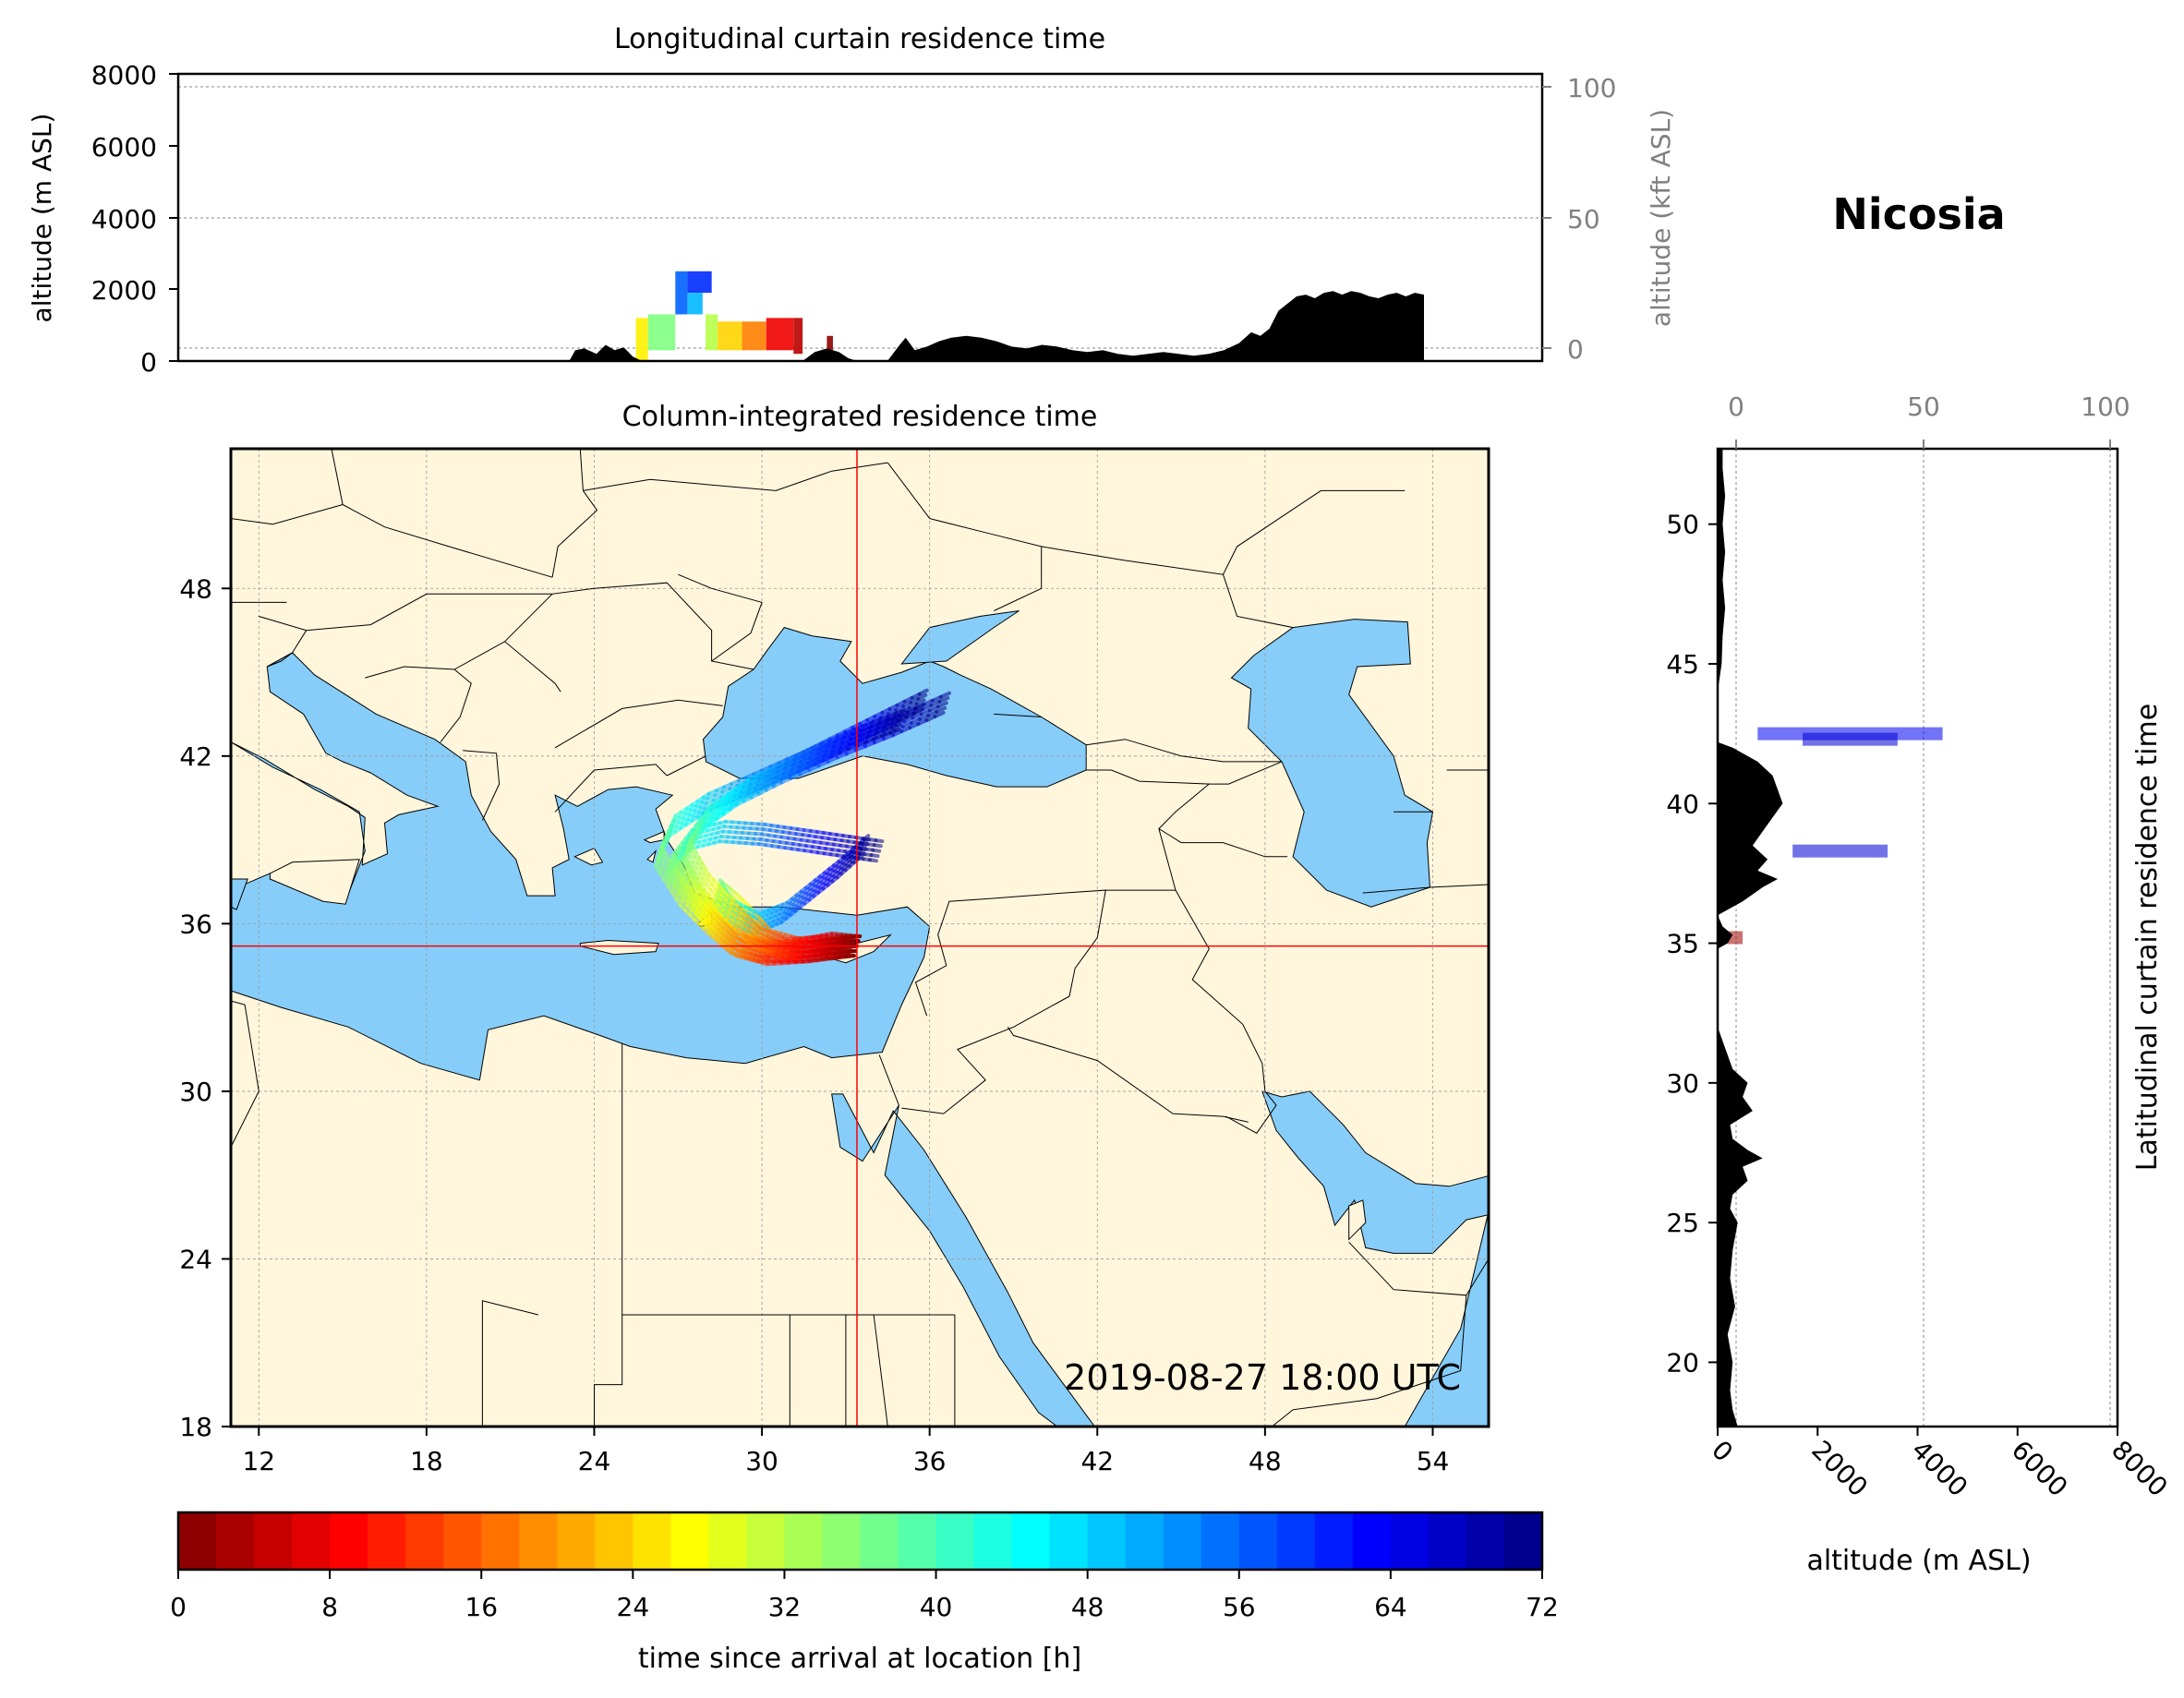  What do you see at coordinates (1087, 1607) in the screenshot?
I see `colorbar-tick-label: 48` at bounding box center [1087, 1607].